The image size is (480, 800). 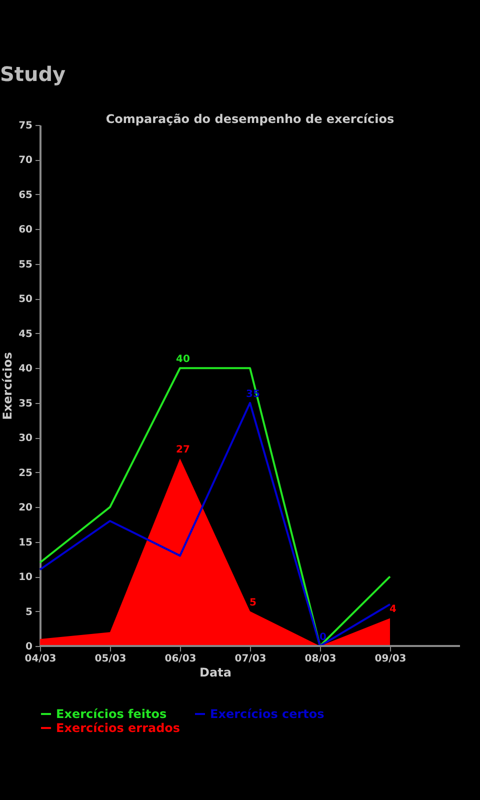 What do you see at coordinates (250, 659) in the screenshot?
I see `x-tick-label: 07/03` at bounding box center [250, 659].